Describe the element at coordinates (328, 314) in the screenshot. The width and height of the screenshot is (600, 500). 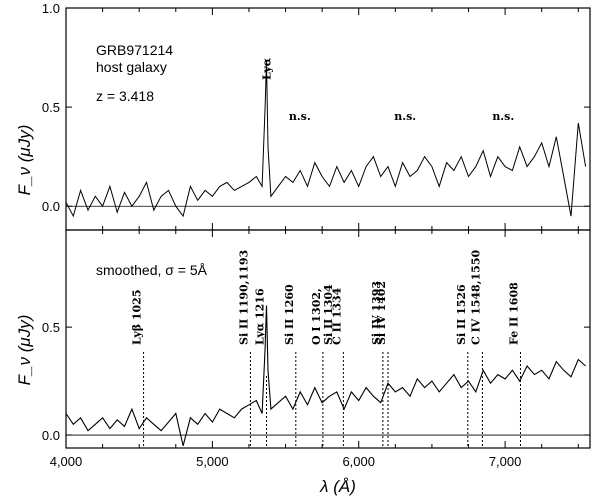
I see `line-marker-label: Si II 1304` at that location.